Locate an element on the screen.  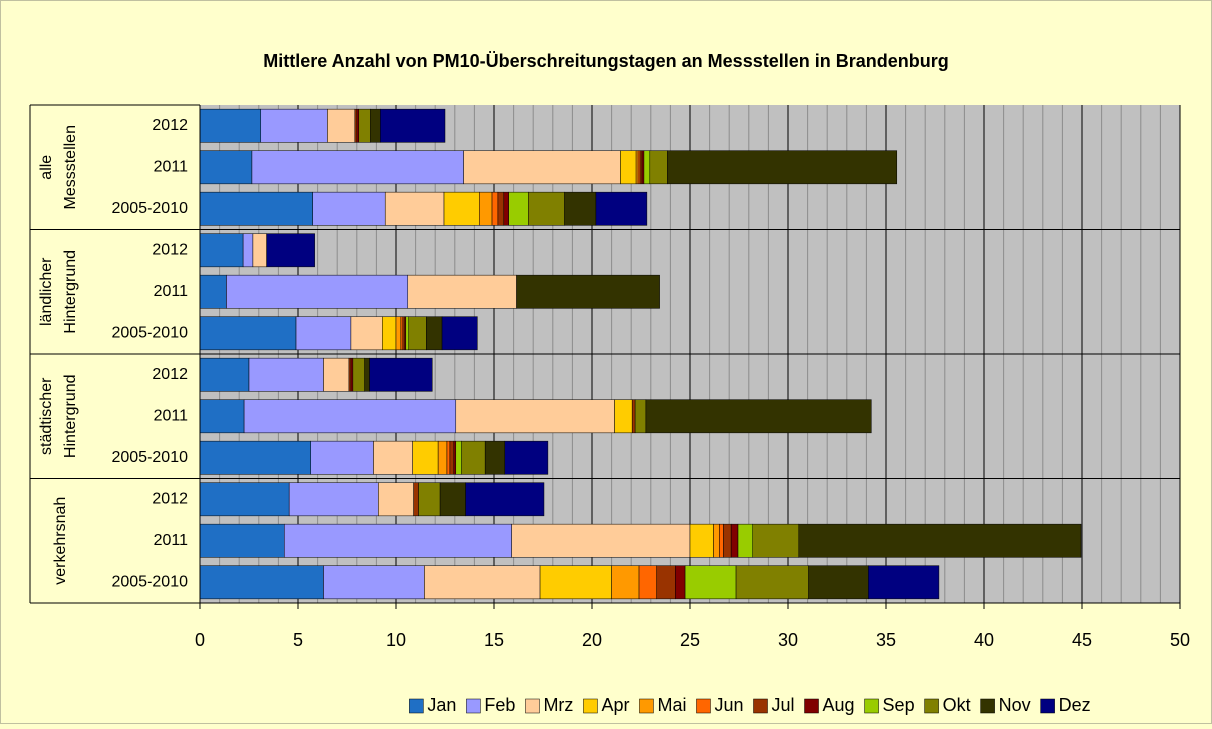
legend-label: Jul is located at coordinates (783, 705).